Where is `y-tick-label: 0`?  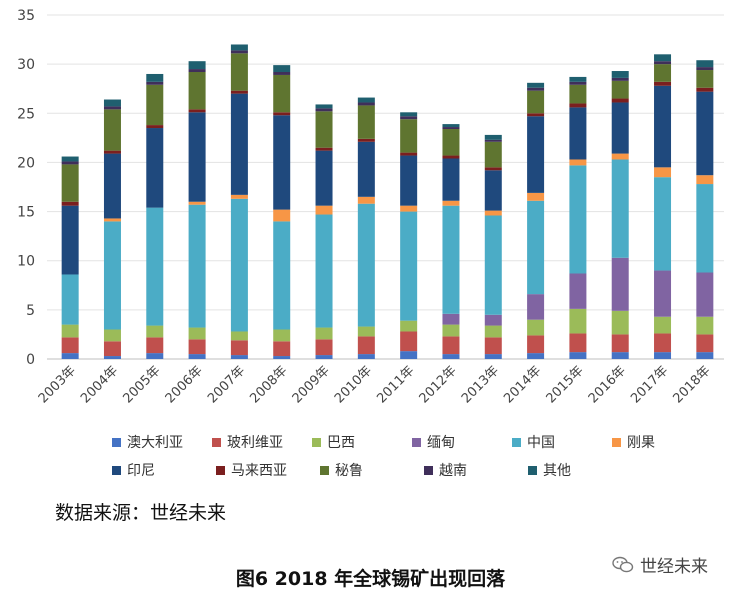
y-tick-label: 0 is located at coordinates (30, 360).